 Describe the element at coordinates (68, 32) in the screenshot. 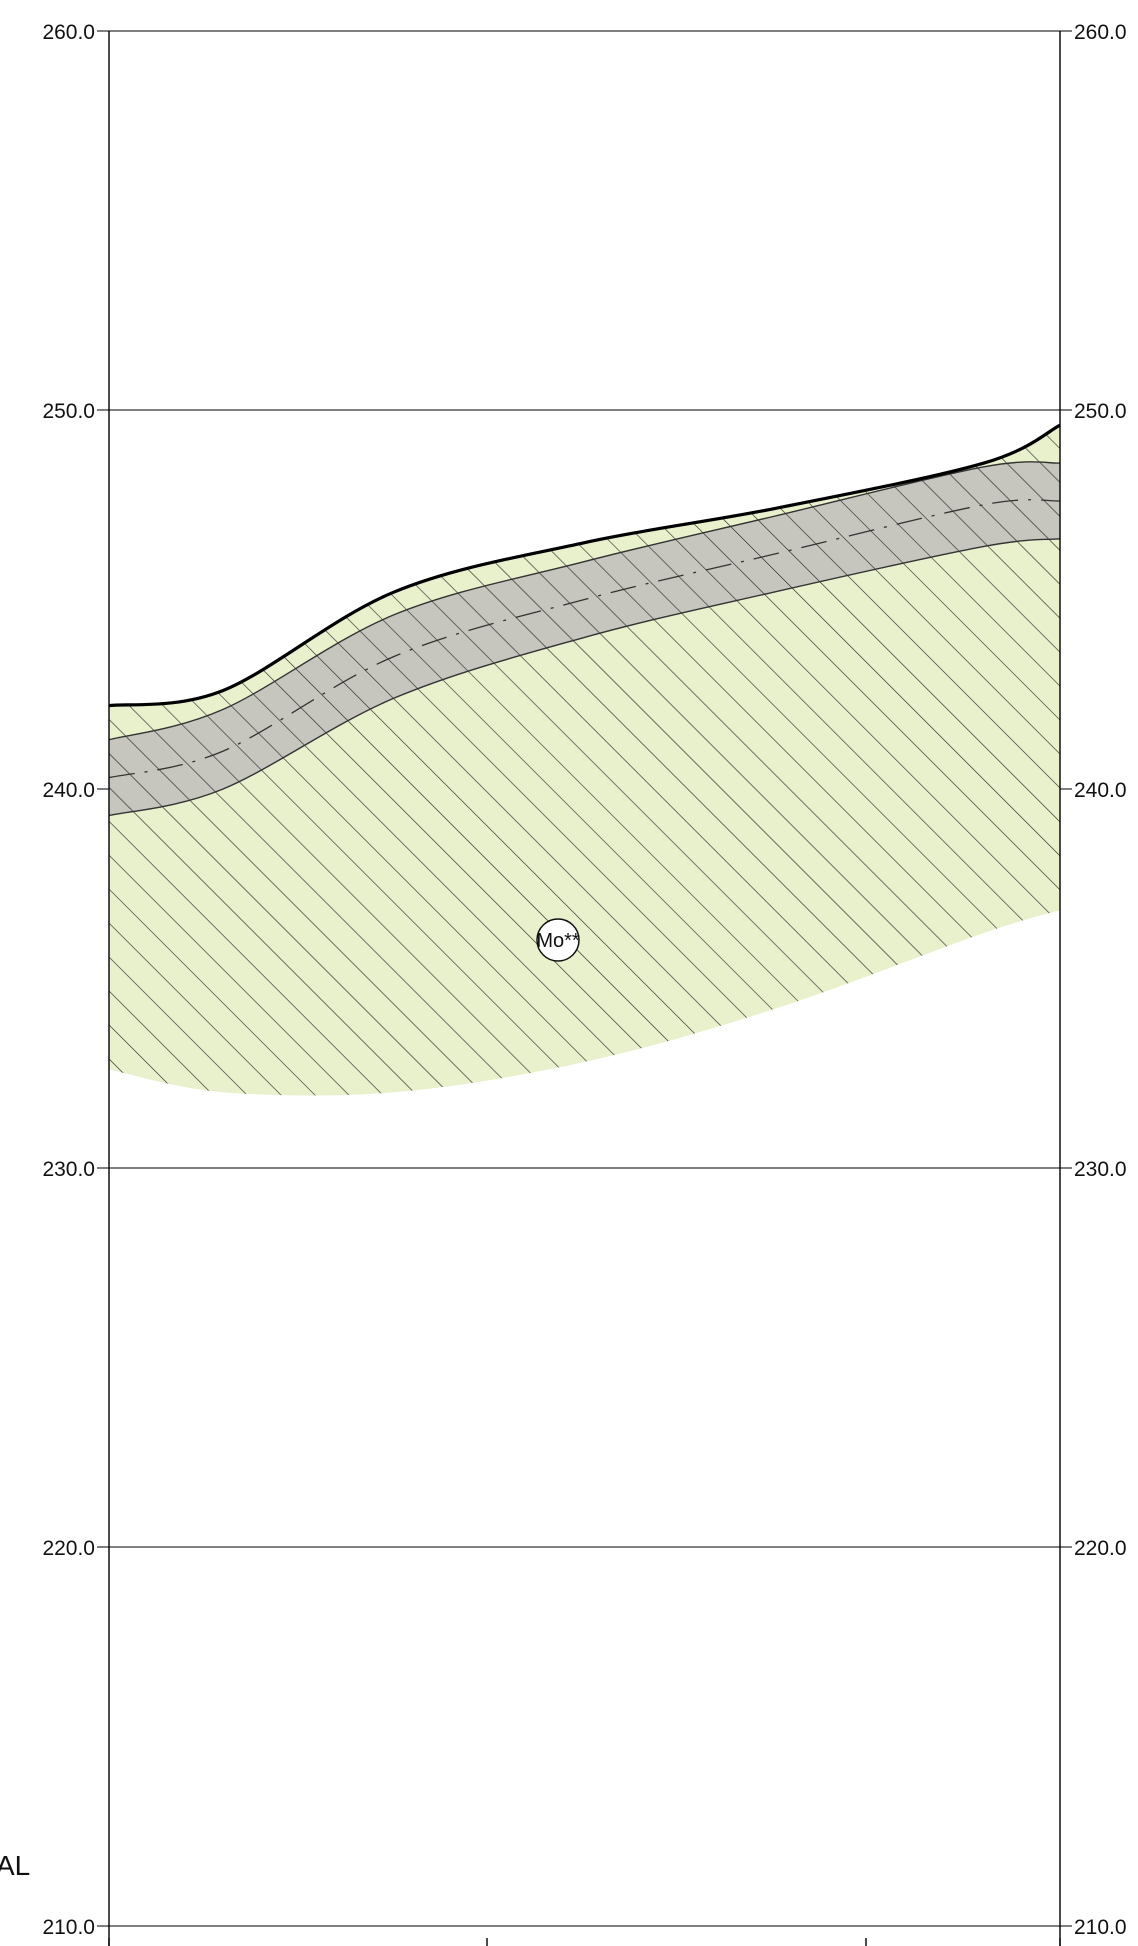

I see `elevation-label-left: 260.0` at that location.